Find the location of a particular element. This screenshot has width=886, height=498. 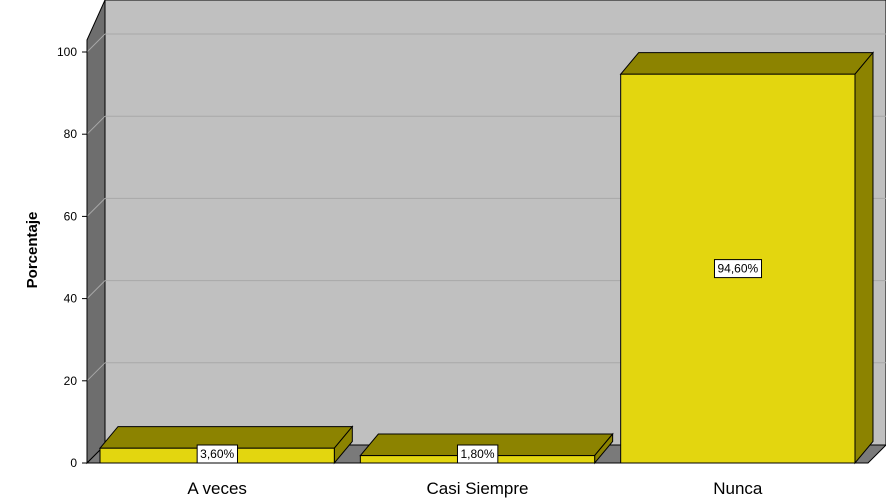

x-tick-label: A veces is located at coordinates (217, 488).